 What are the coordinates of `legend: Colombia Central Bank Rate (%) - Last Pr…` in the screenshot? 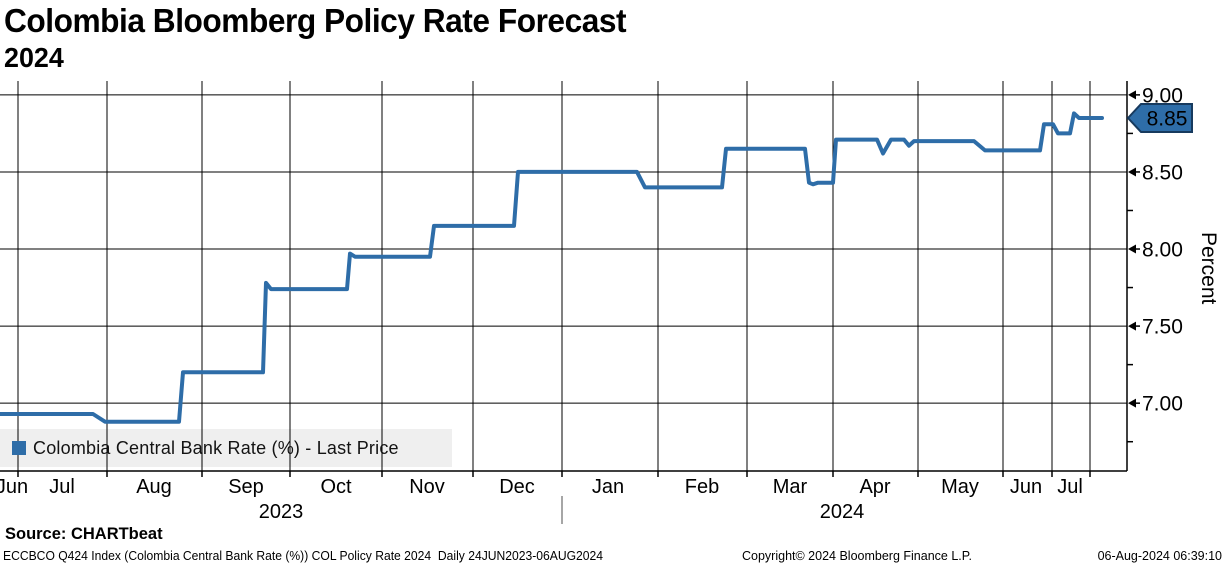 It's located at (226, 448).